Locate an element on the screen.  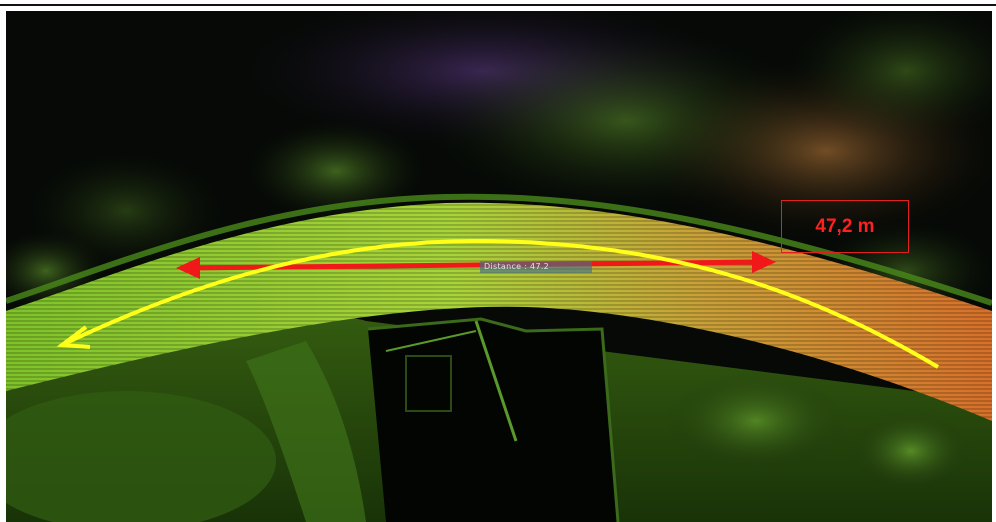
distance-readout: Distance : 47.2 is located at coordinates (536, 267).